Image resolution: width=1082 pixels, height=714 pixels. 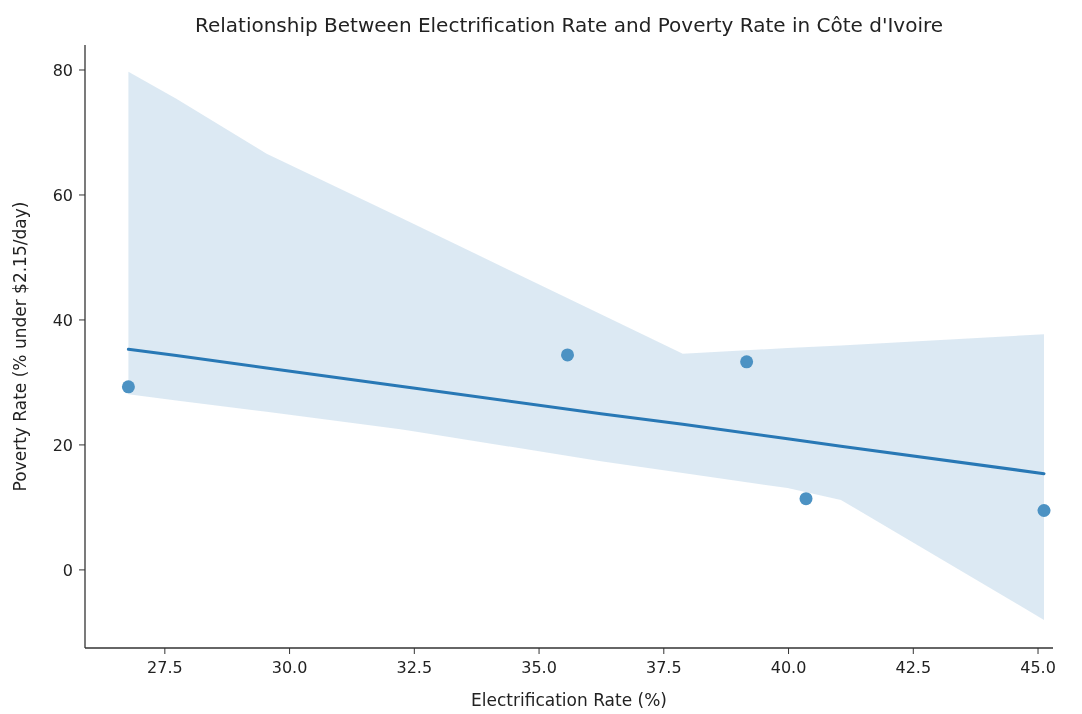 What do you see at coordinates (67, 570) in the screenshot?
I see `y-tick-label: 0` at bounding box center [67, 570].